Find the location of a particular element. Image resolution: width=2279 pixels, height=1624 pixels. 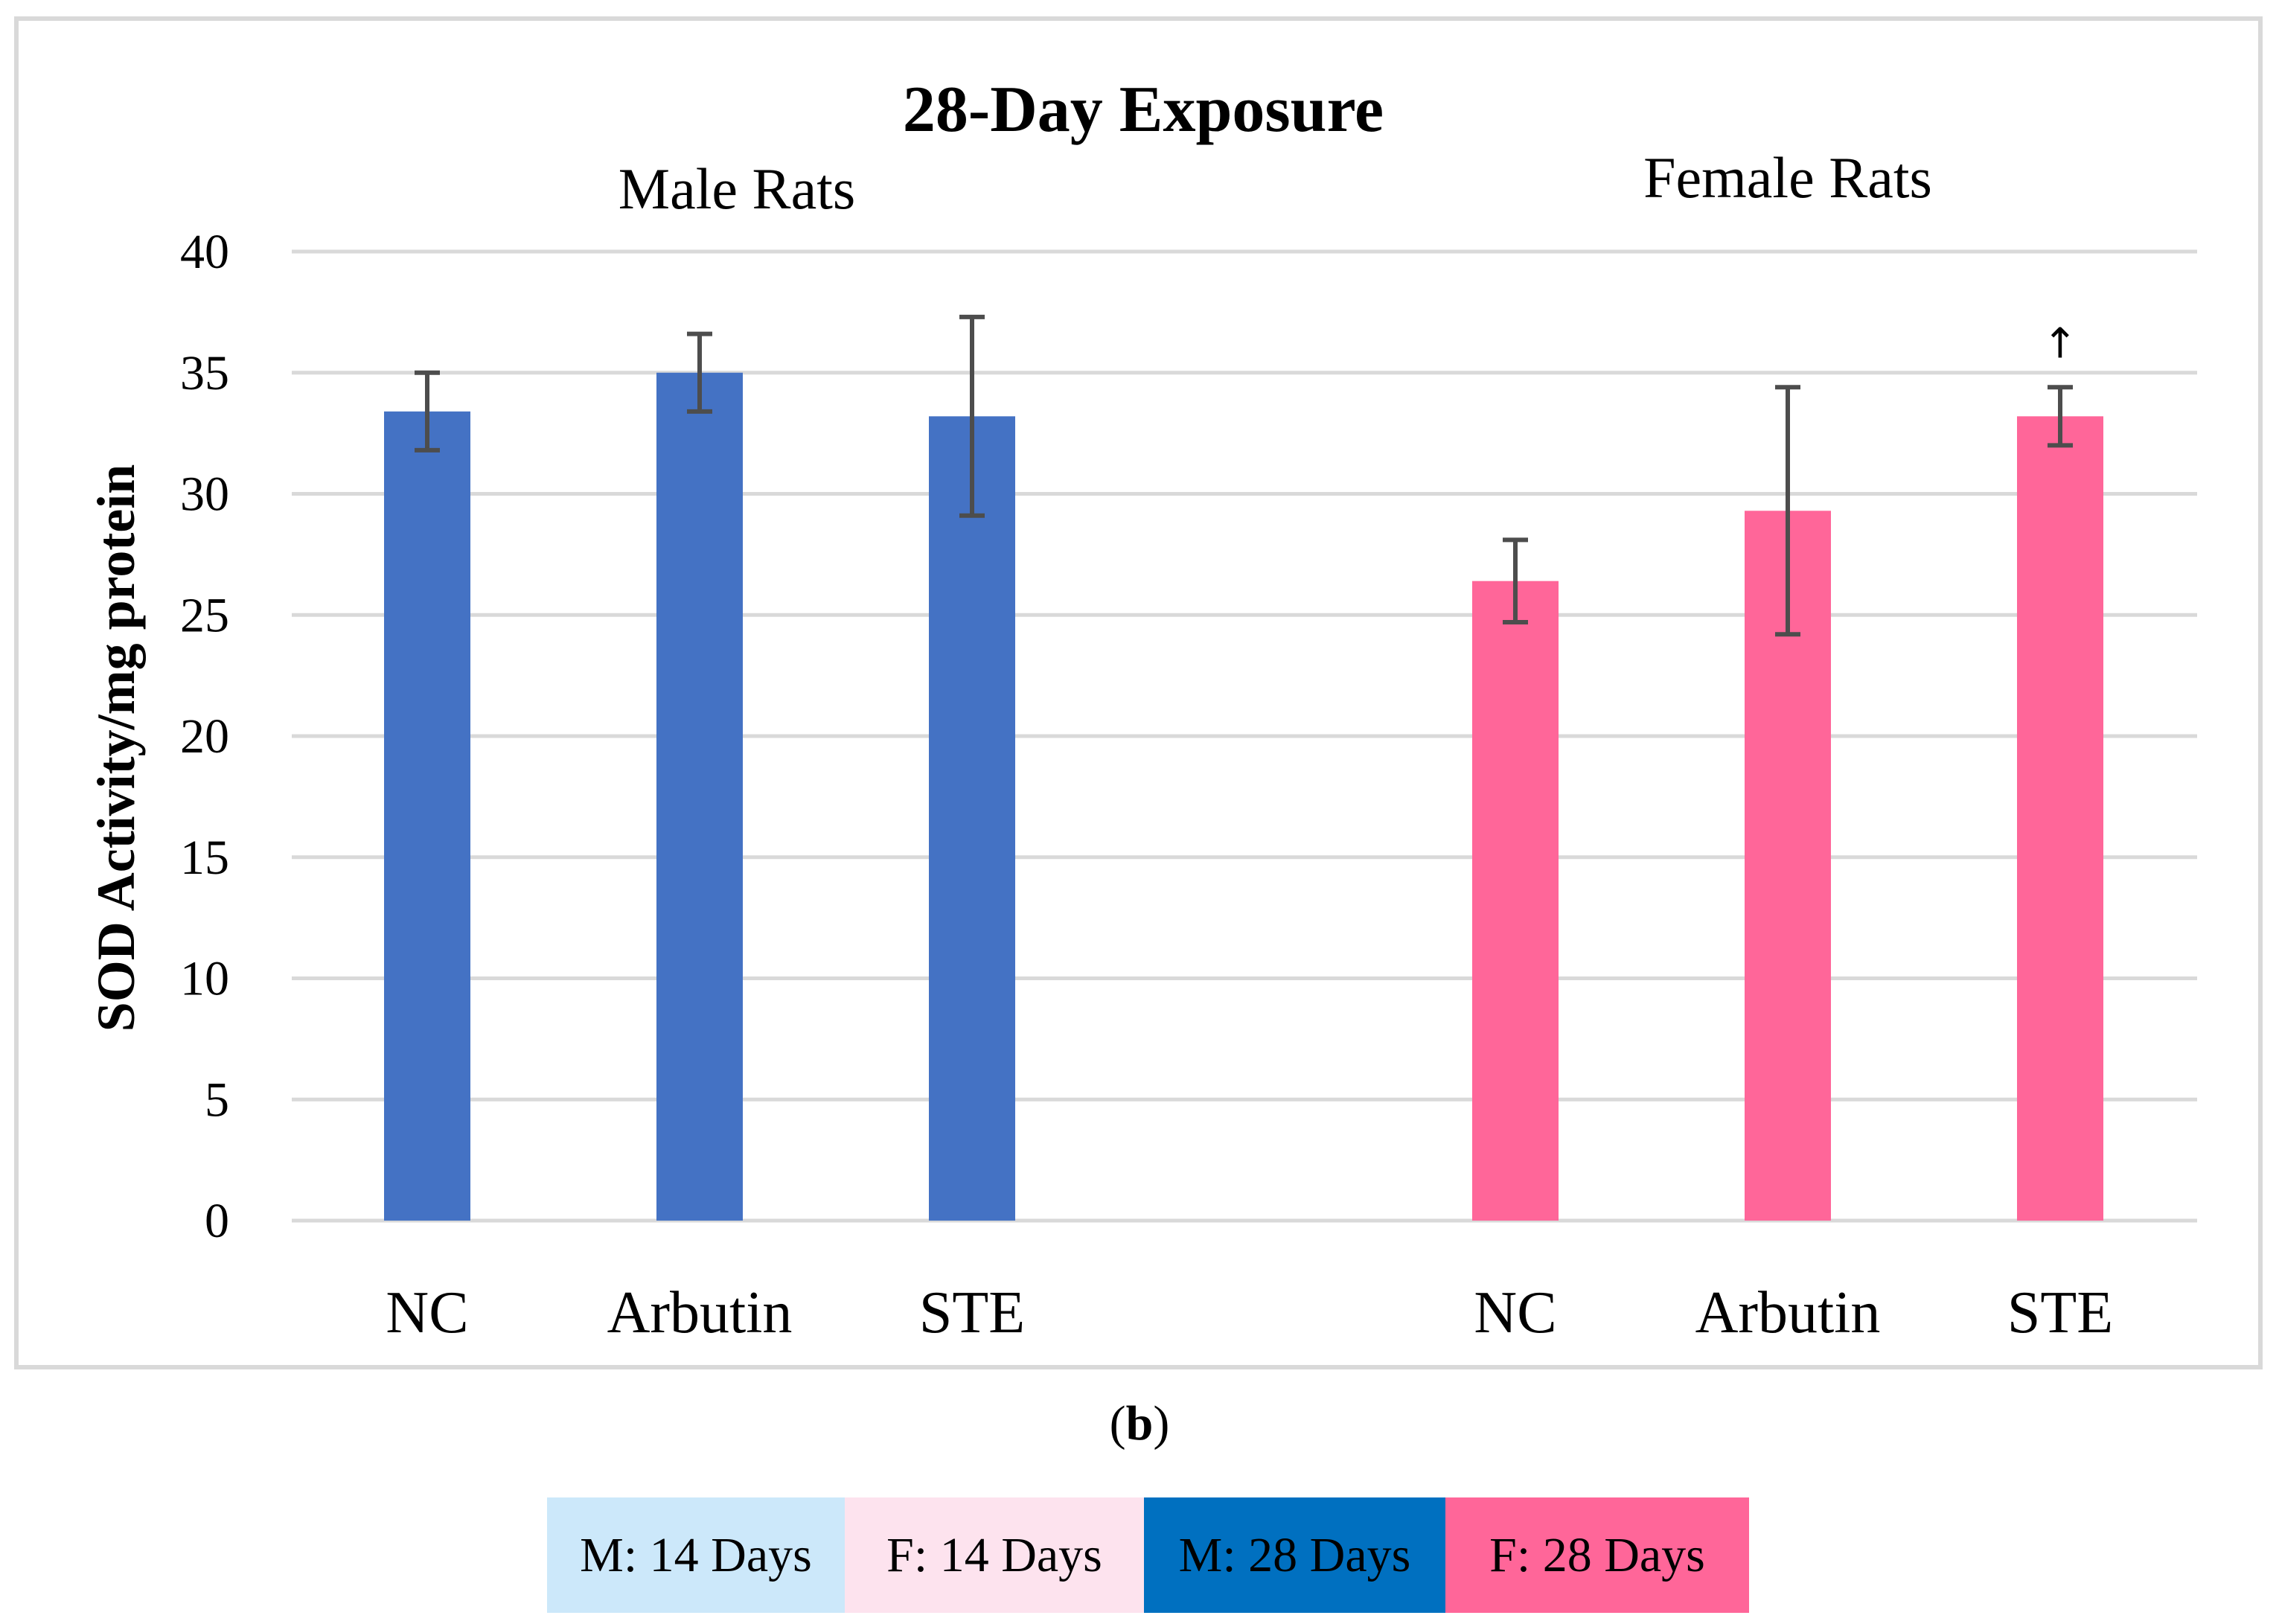

error-bar-male-rats-arbutin is located at coordinates (699, 372).